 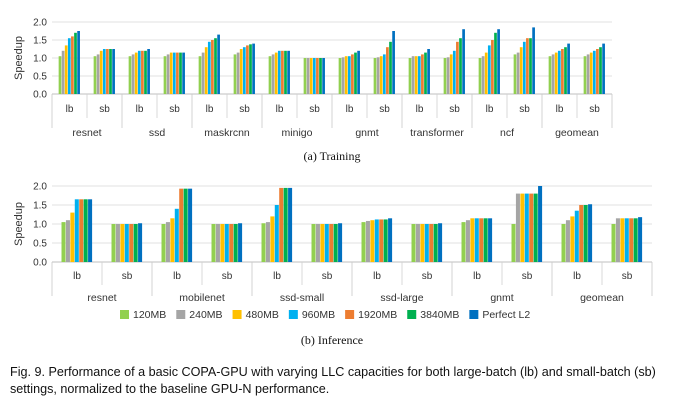 I want to click on legend-label: 960MB, so click(x=318, y=315).